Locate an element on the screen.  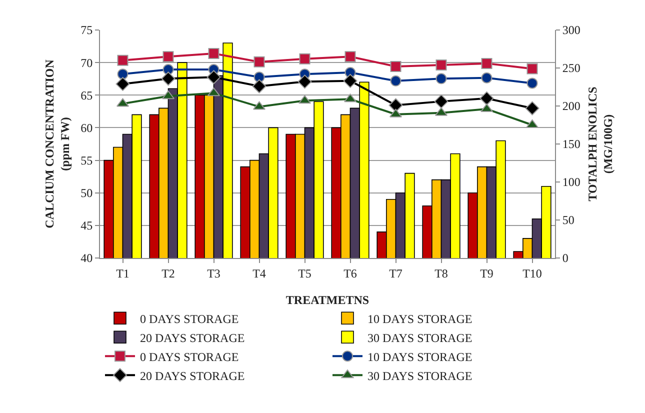
y-tick-label: 55 is located at coordinates (86, 160).